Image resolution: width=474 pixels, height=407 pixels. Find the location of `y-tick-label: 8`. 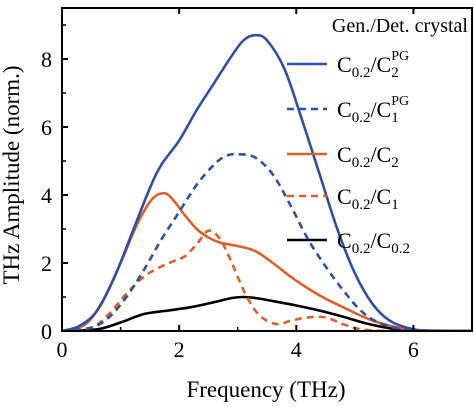

y-tick-label: 8 is located at coordinates (46, 59).